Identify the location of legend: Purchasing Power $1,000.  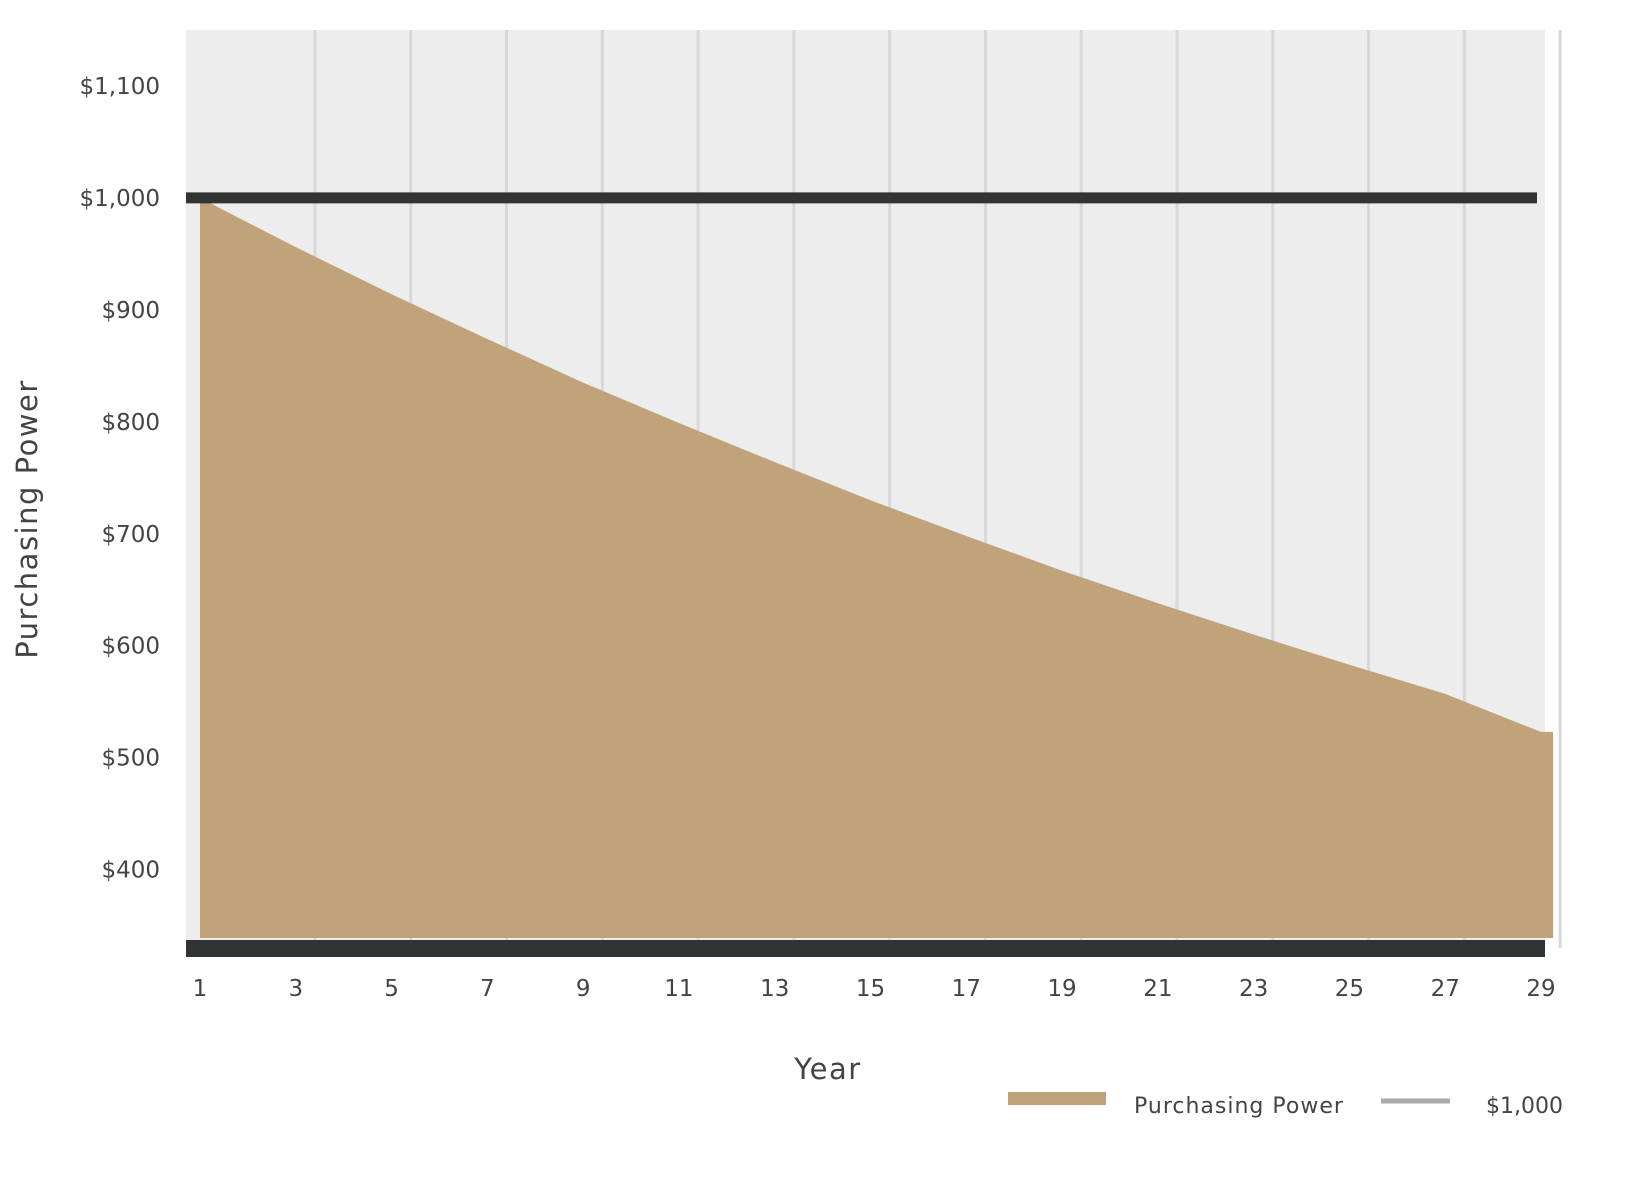
(1285, 1105).